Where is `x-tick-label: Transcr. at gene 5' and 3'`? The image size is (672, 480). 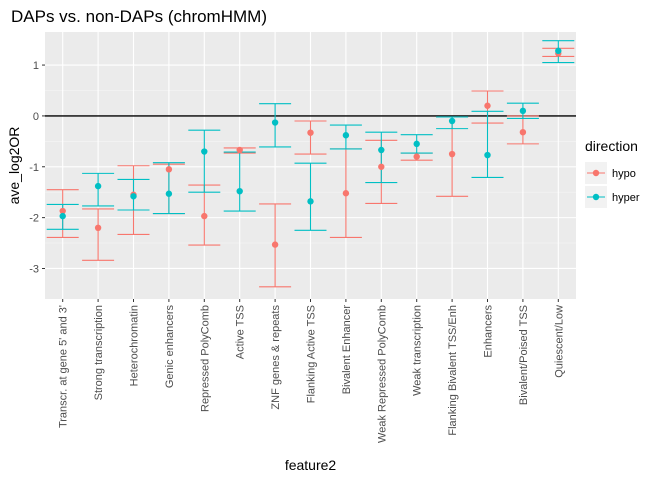
x-tick-label: Transcr. at gene 5' and 3' is located at coordinates (64, 366).